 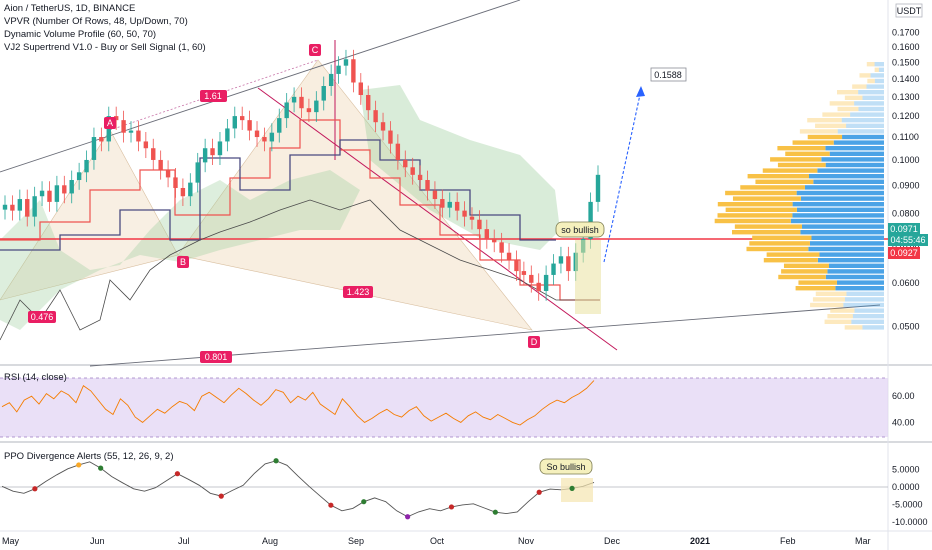 I want to click on ratio-label-2: 1.423, so click(x=358, y=292).